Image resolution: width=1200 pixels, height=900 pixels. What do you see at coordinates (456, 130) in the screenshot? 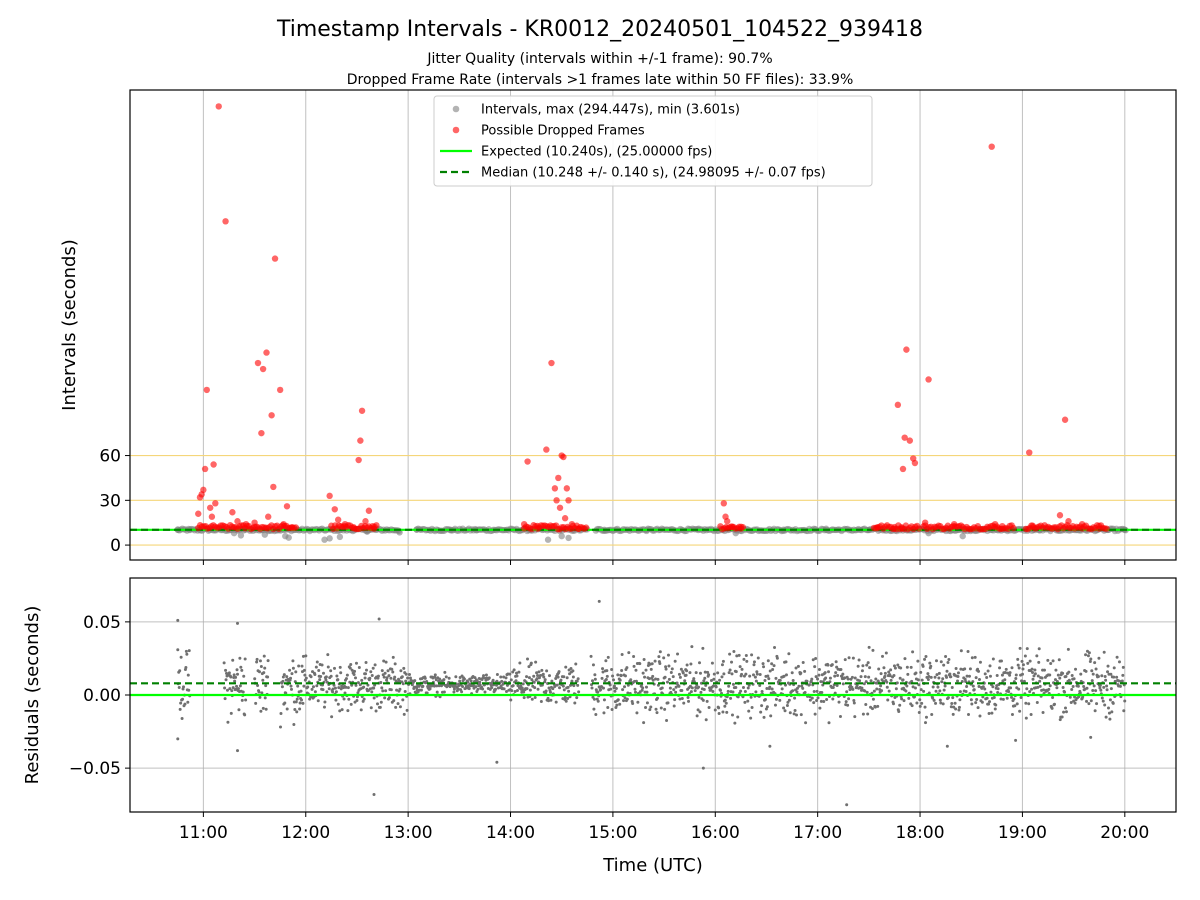
I see `legend-marker-dropped` at bounding box center [456, 130].